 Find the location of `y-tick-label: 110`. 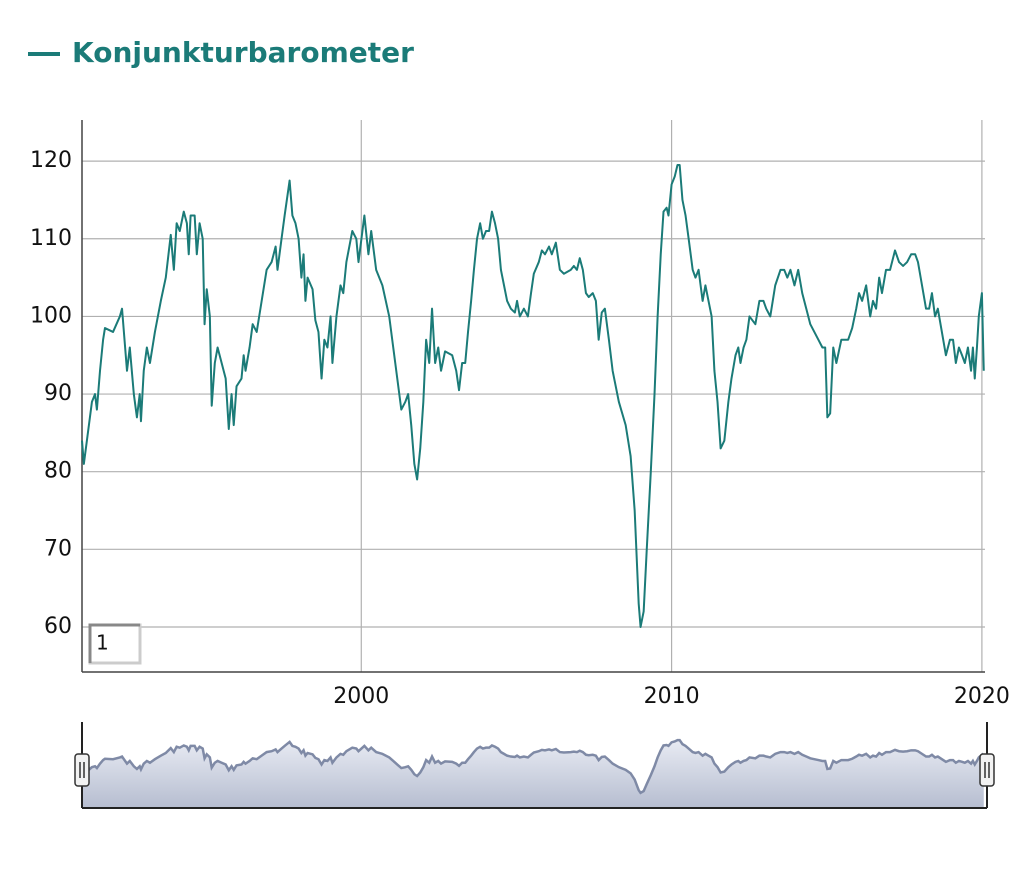

y-tick-label: 110 is located at coordinates (51, 238).